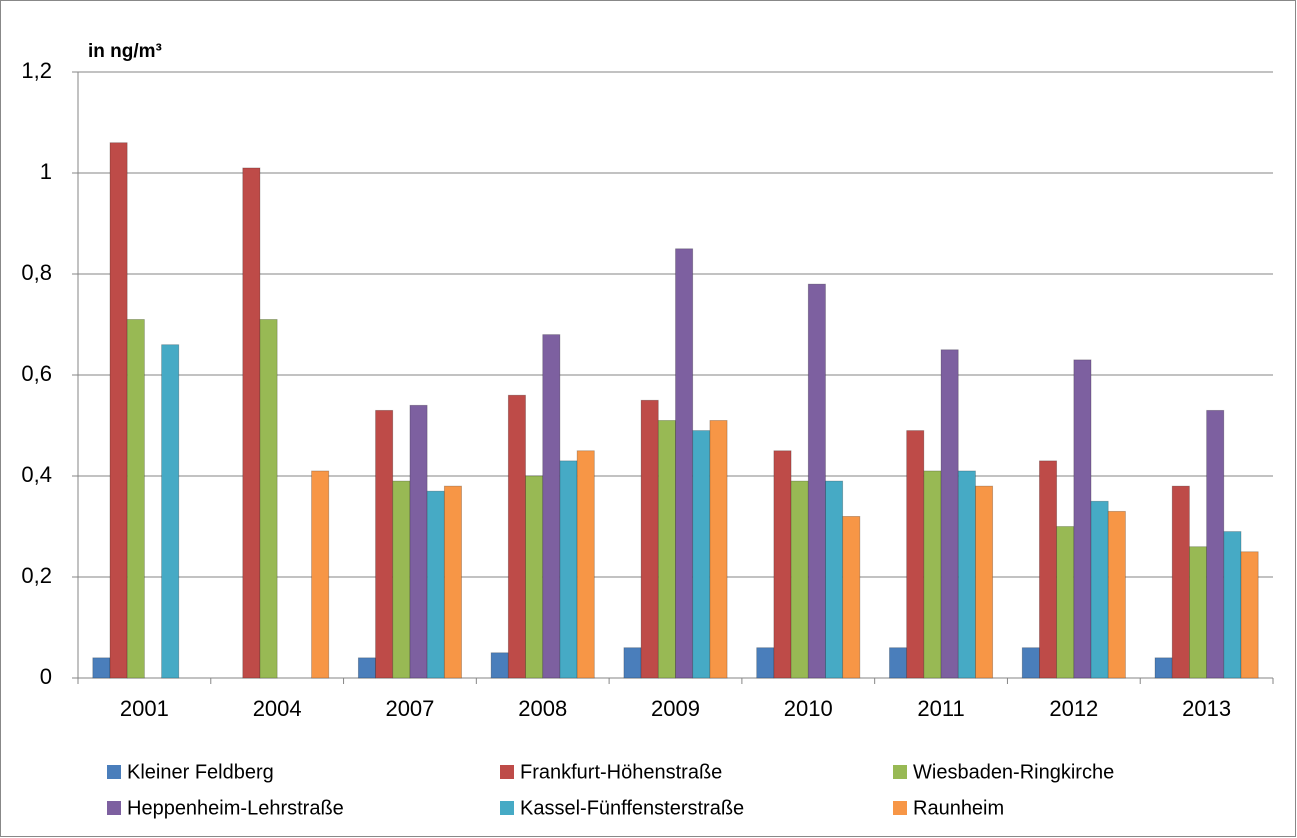 The height and width of the screenshot is (838, 1297). What do you see at coordinates (542, 708) in the screenshot?
I see `x-tick-label: 2008` at bounding box center [542, 708].